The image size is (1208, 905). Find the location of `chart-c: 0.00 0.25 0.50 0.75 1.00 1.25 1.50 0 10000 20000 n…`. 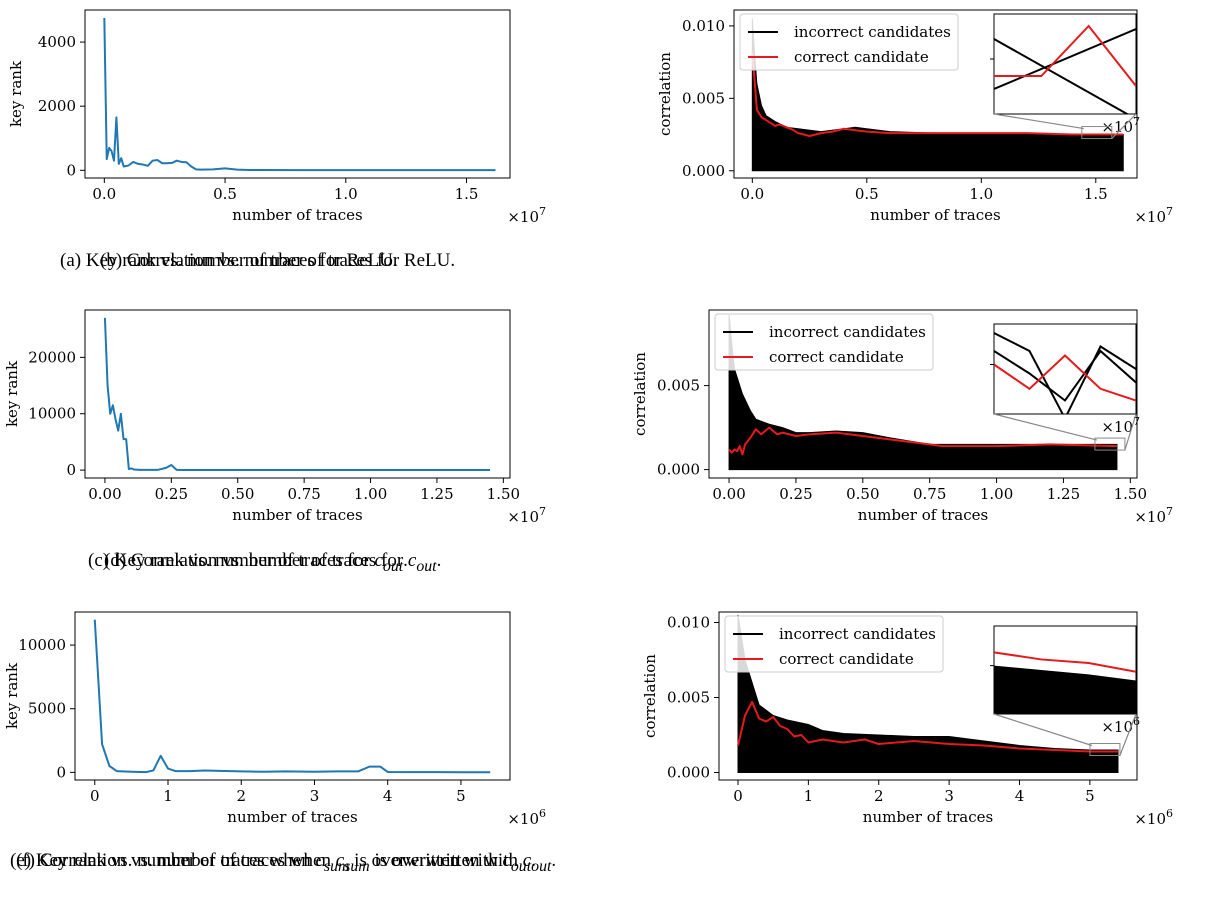

chart-c: 0.00 0.25 0.50 0.75 1.00 1.25 1.50 0 10000 20000 n… is located at coordinates (274, 417).